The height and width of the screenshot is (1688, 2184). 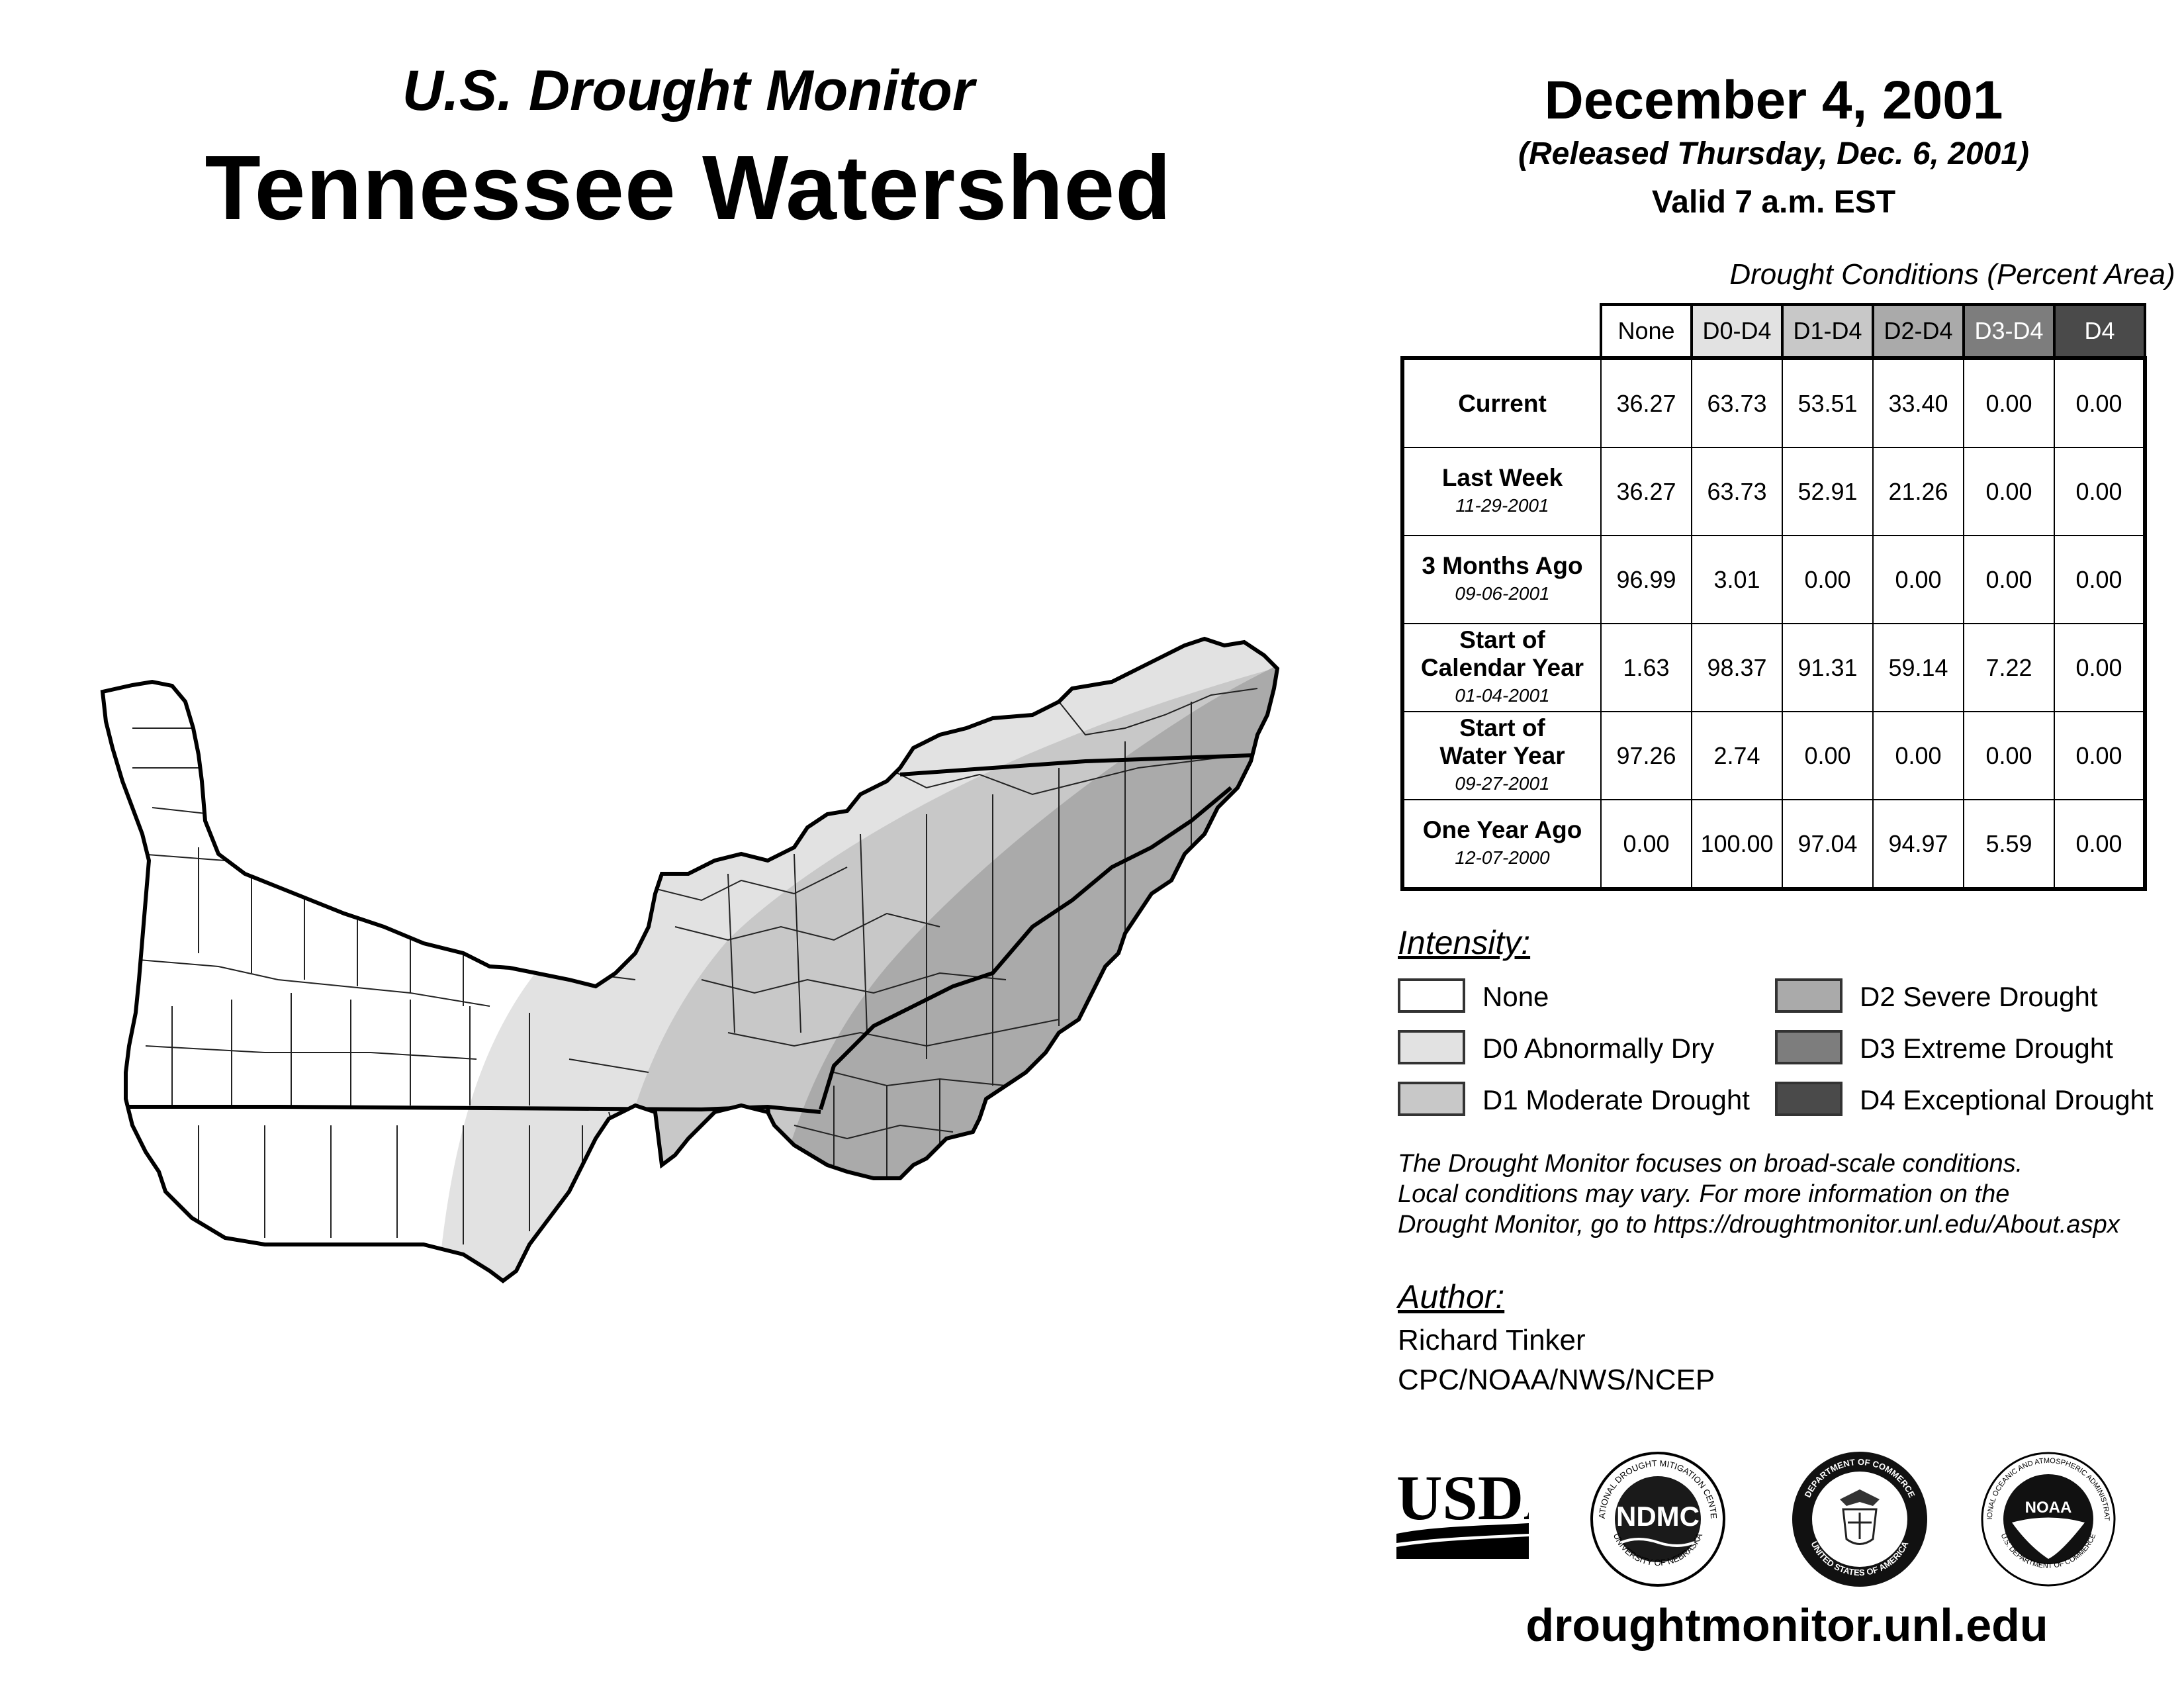 What do you see at coordinates (1501, 332) in the screenshot?
I see `table-corner` at bounding box center [1501, 332].